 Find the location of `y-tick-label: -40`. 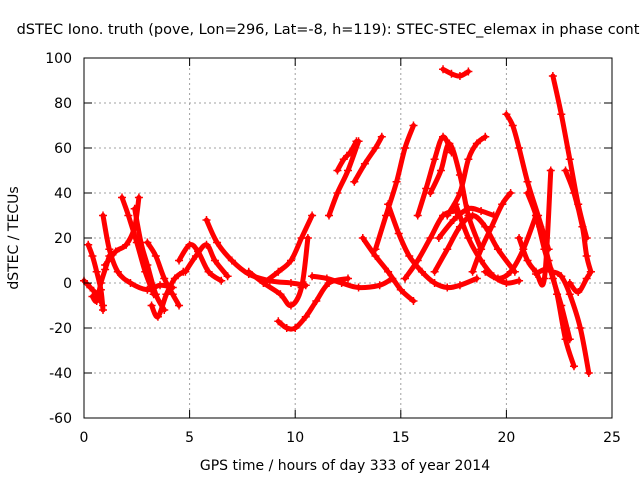

y-tick-label: -40 is located at coordinates (60, 374).